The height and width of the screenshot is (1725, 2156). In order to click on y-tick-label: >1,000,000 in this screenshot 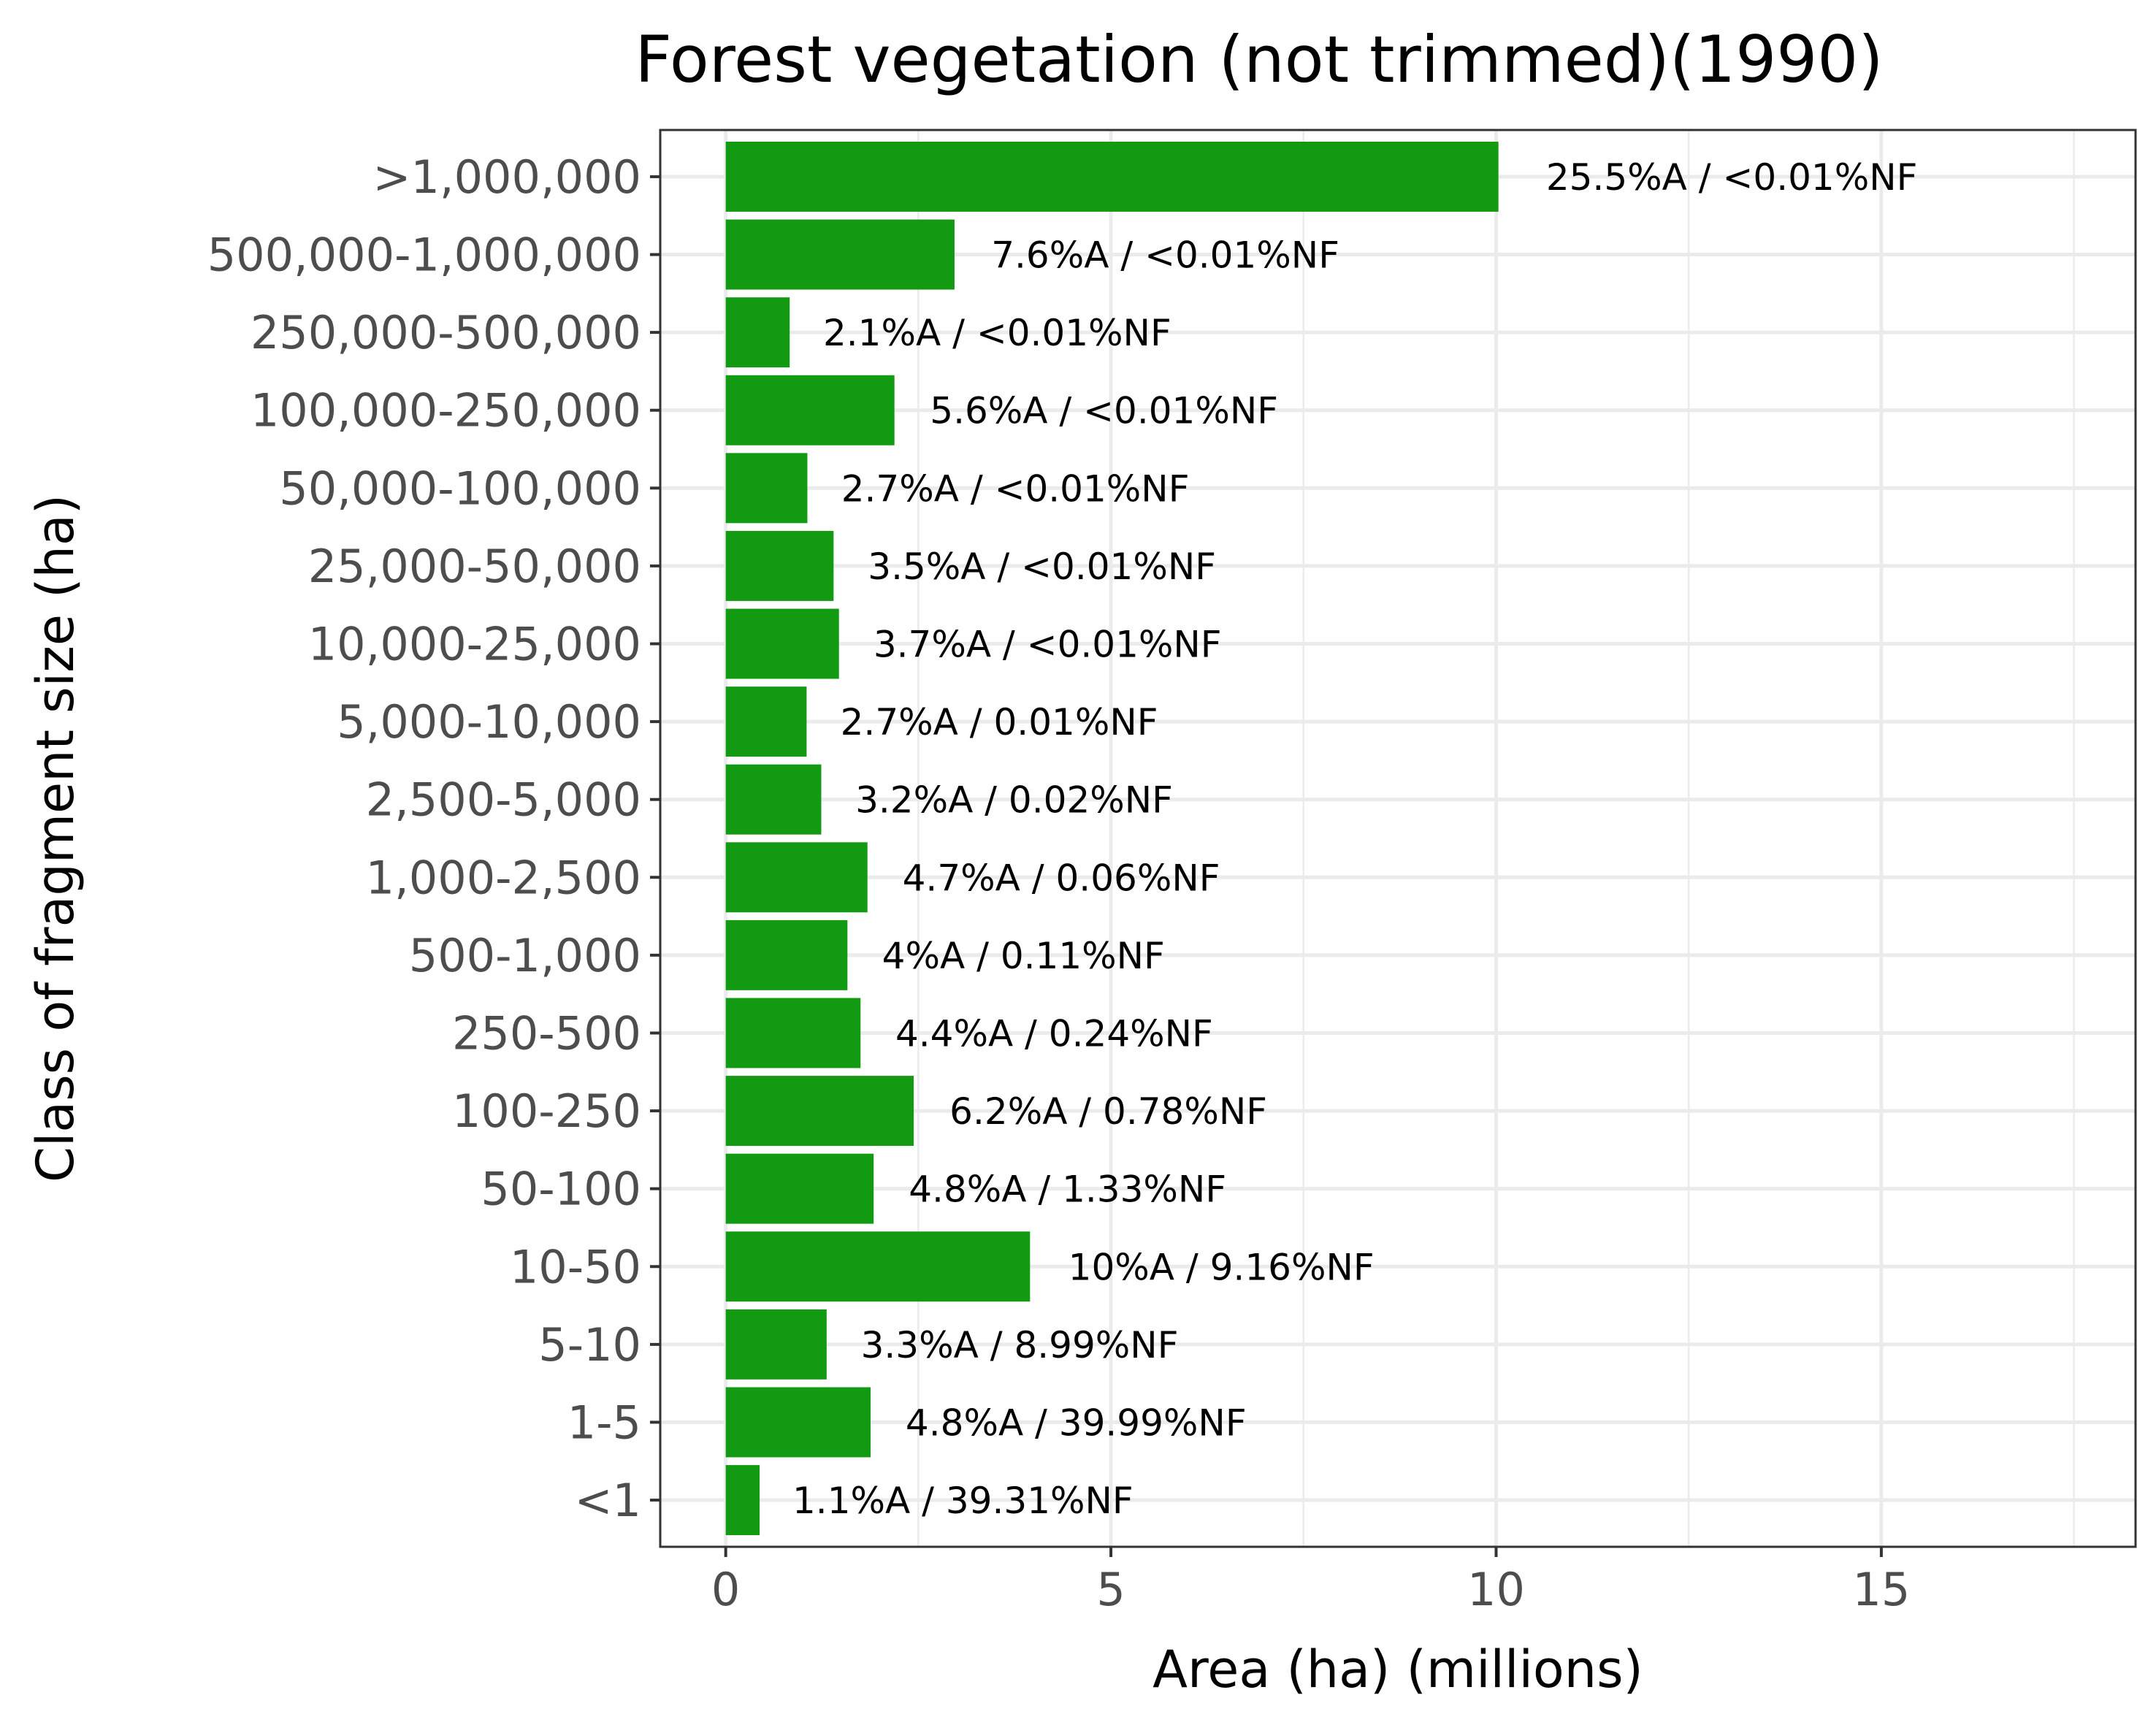, I will do `click(508, 177)`.